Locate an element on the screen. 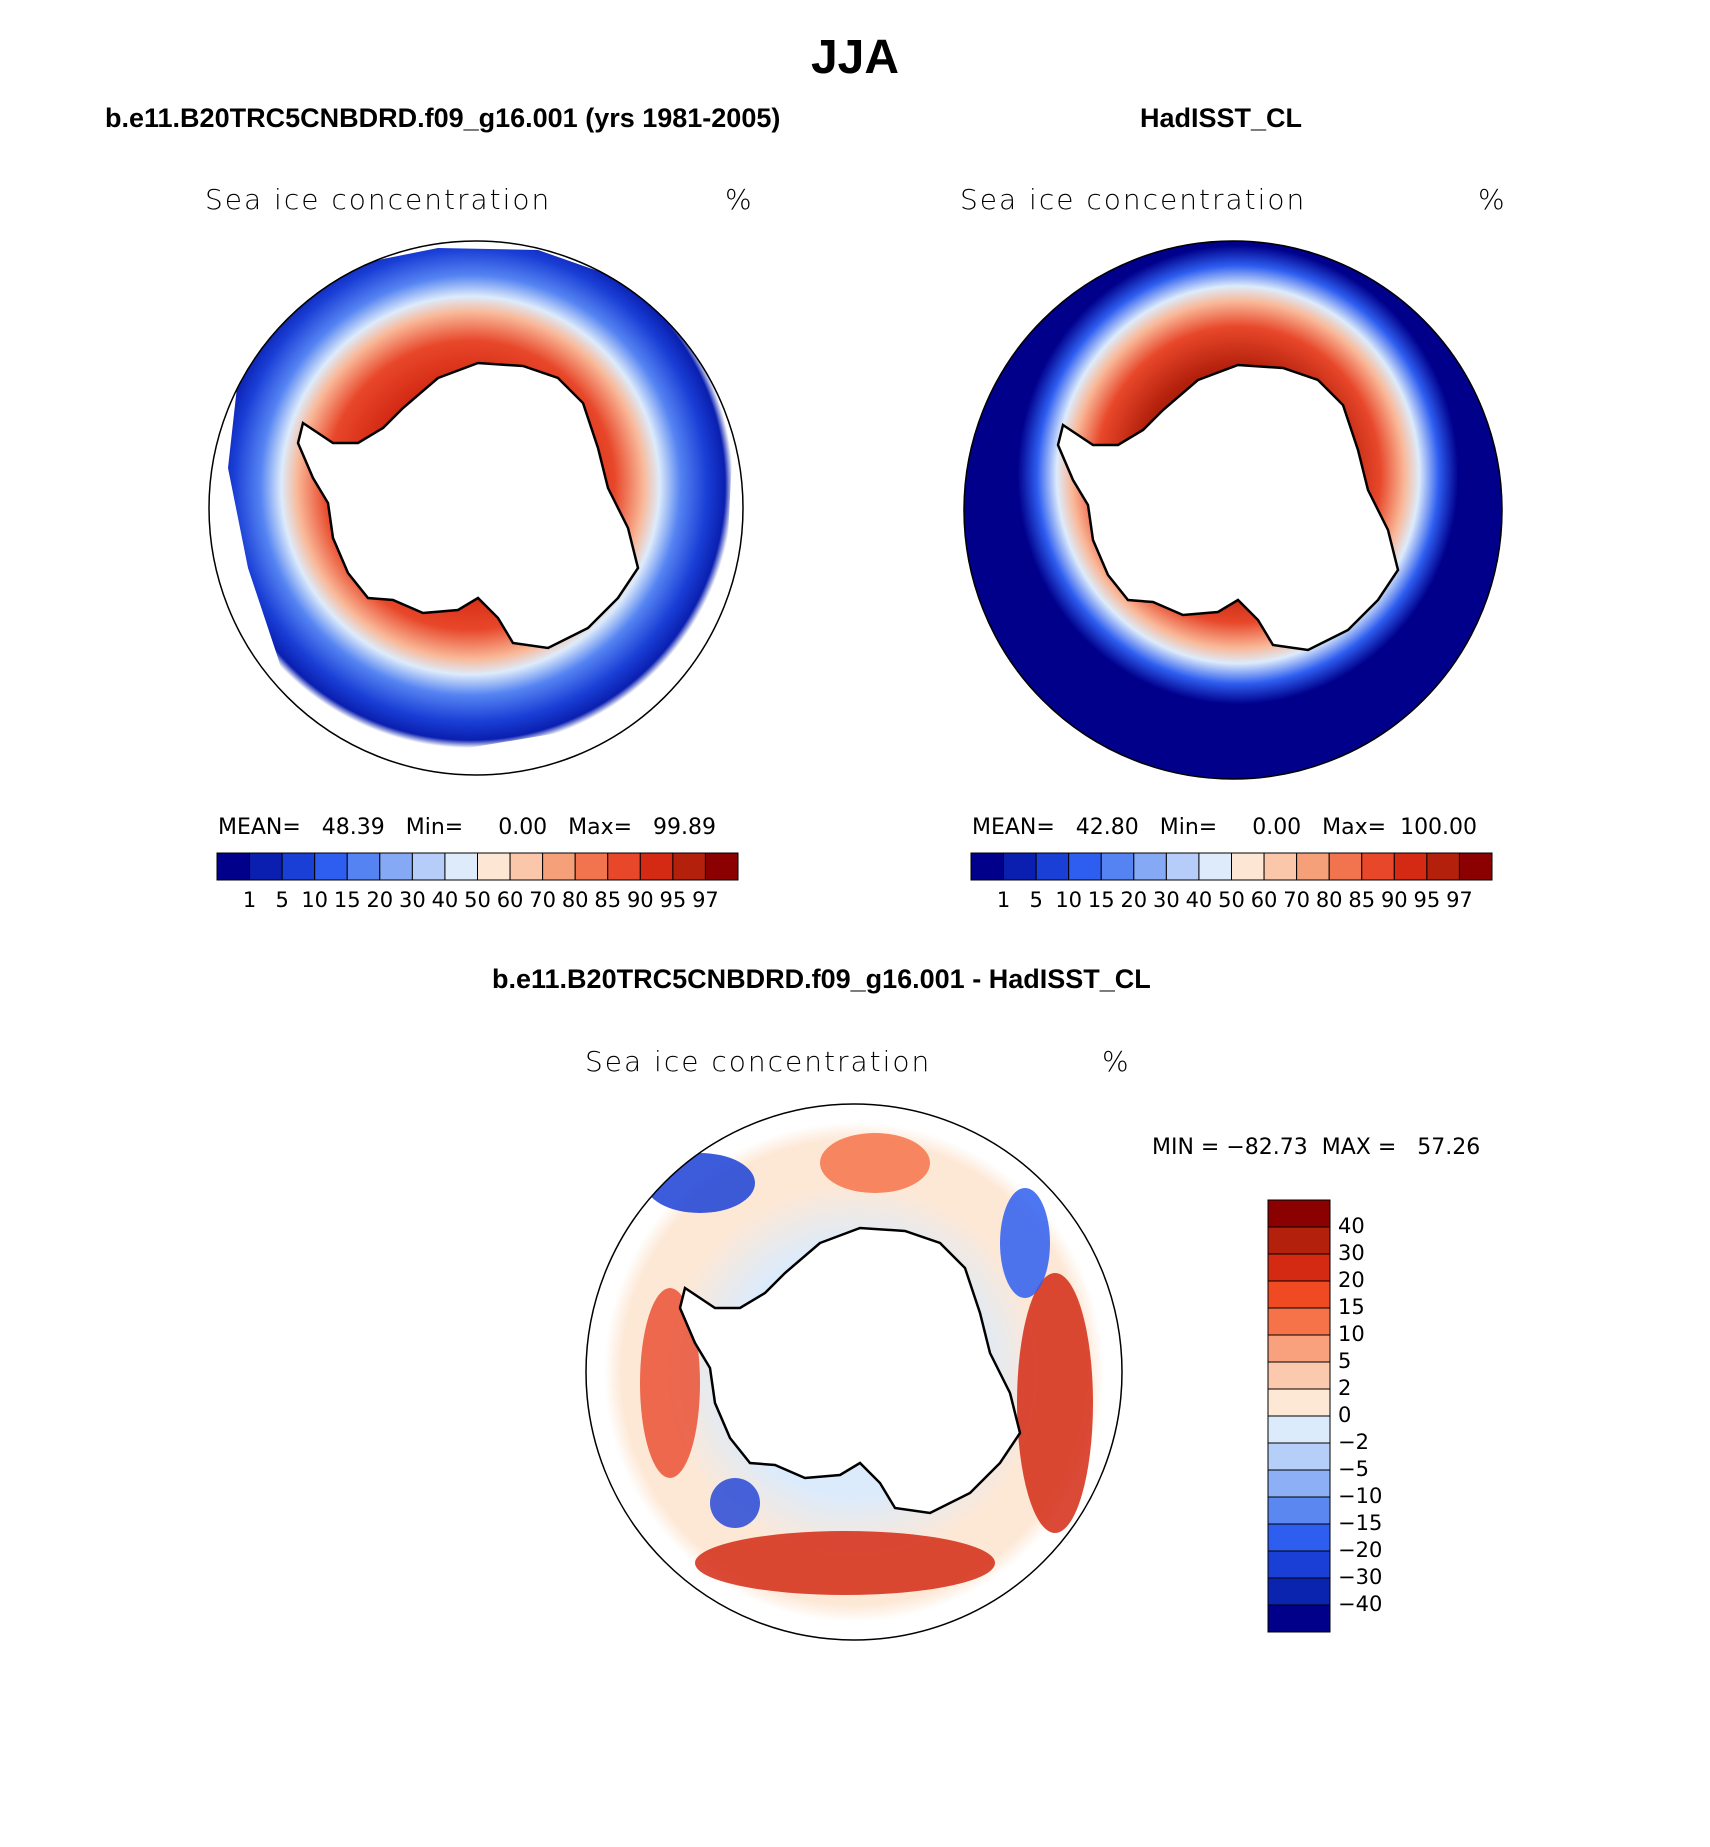  colorbar-diff-panel-tick-label: 20 is located at coordinates (1351, 1280).